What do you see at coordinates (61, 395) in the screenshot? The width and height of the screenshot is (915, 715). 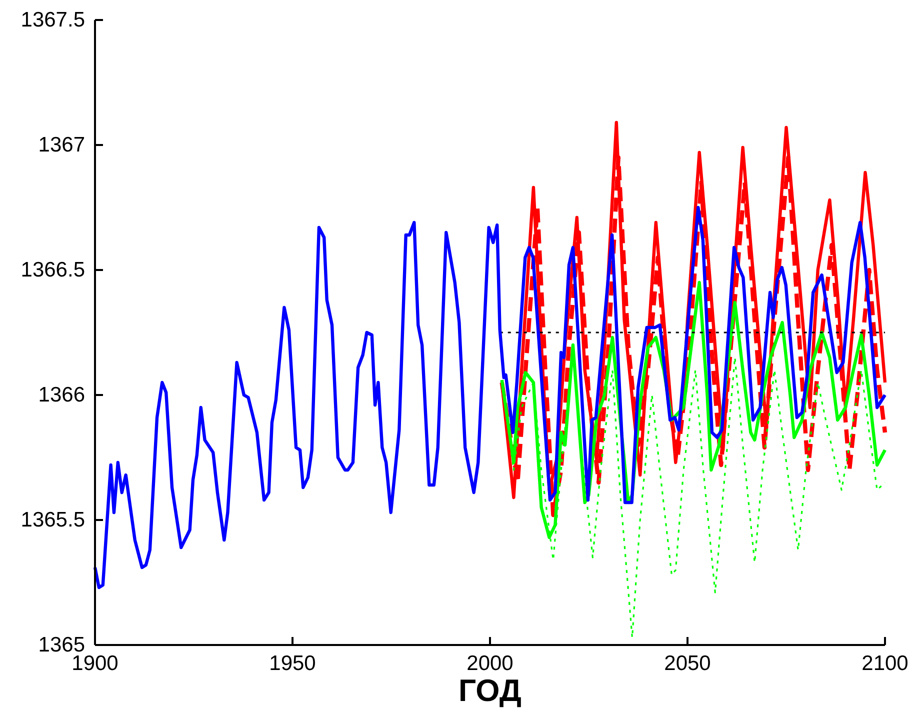 I see `y-tick-label: 1366` at bounding box center [61, 395].